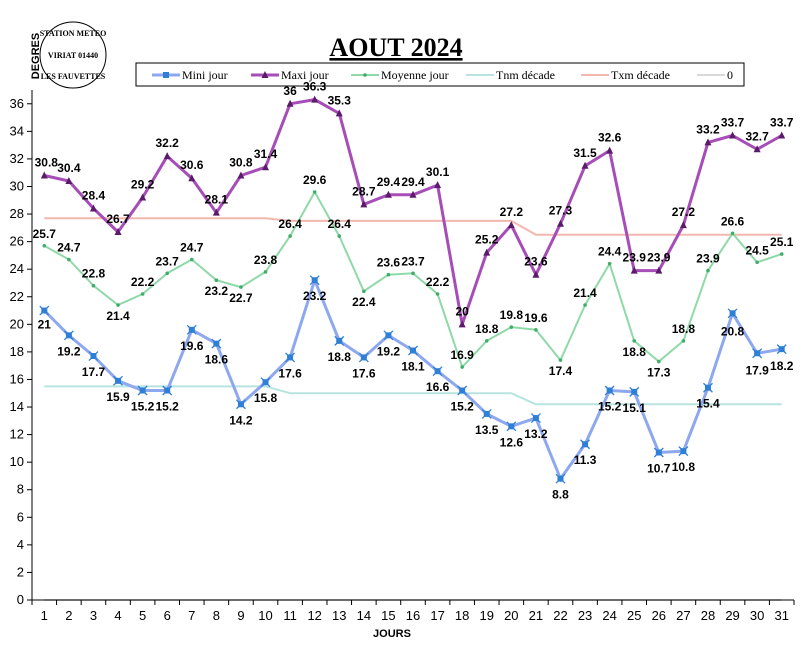 The width and height of the screenshot is (801, 668). I want to click on mini-value-label: 15.2, so click(462, 406).